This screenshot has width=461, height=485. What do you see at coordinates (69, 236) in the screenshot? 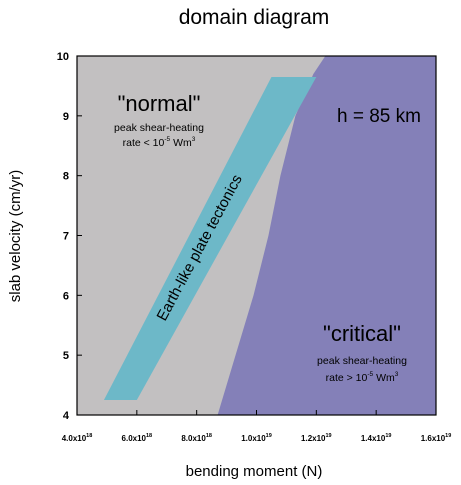
I see `y-axis-ticks: 4 5 6 7 8 9 10` at bounding box center [69, 236].